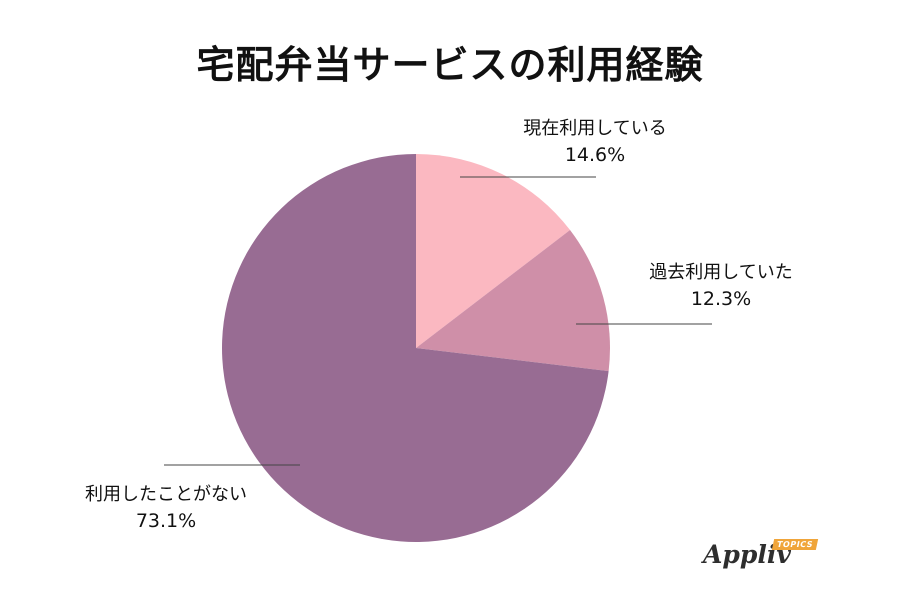  Describe the element at coordinates (450, 65) in the screenshot. I see `chart-title: 宅配弁当サービスの利用経験` at that location.